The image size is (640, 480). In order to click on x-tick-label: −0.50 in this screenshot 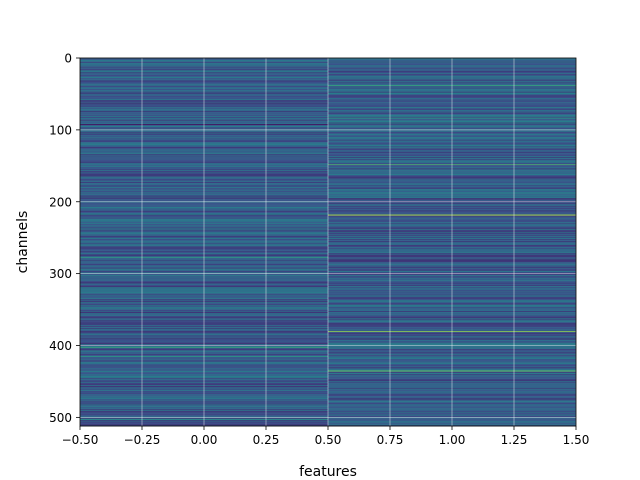, I will do `click(80, 440)`.